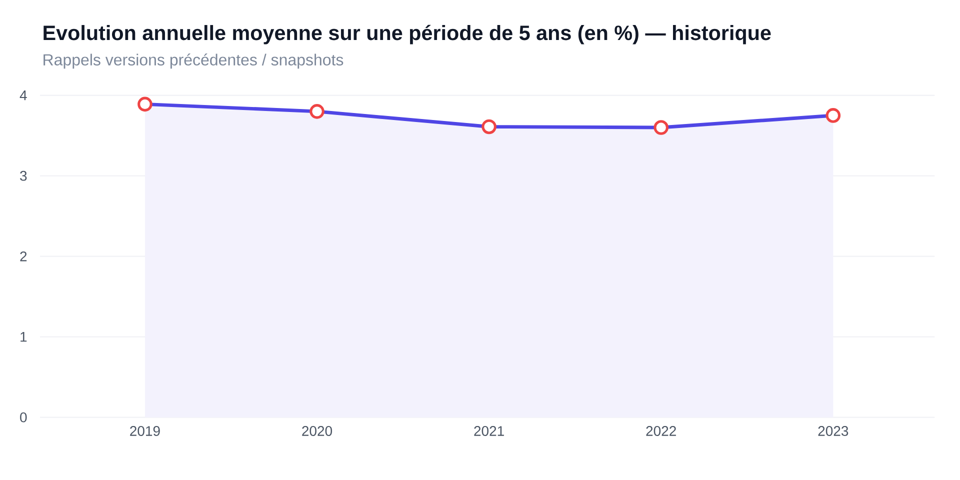  Describe the element at coordinates (489, 431) in the screenshot. I see `x-tick-label: 2021` at that location.